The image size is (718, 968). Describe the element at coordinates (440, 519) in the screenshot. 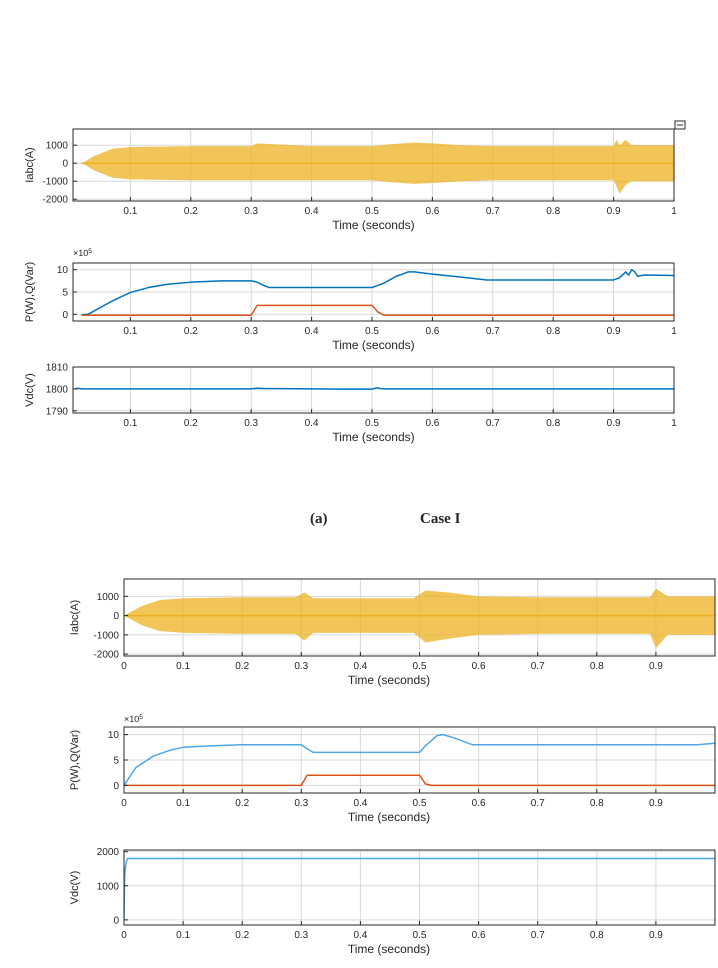

I see `text: Case I` at that location.